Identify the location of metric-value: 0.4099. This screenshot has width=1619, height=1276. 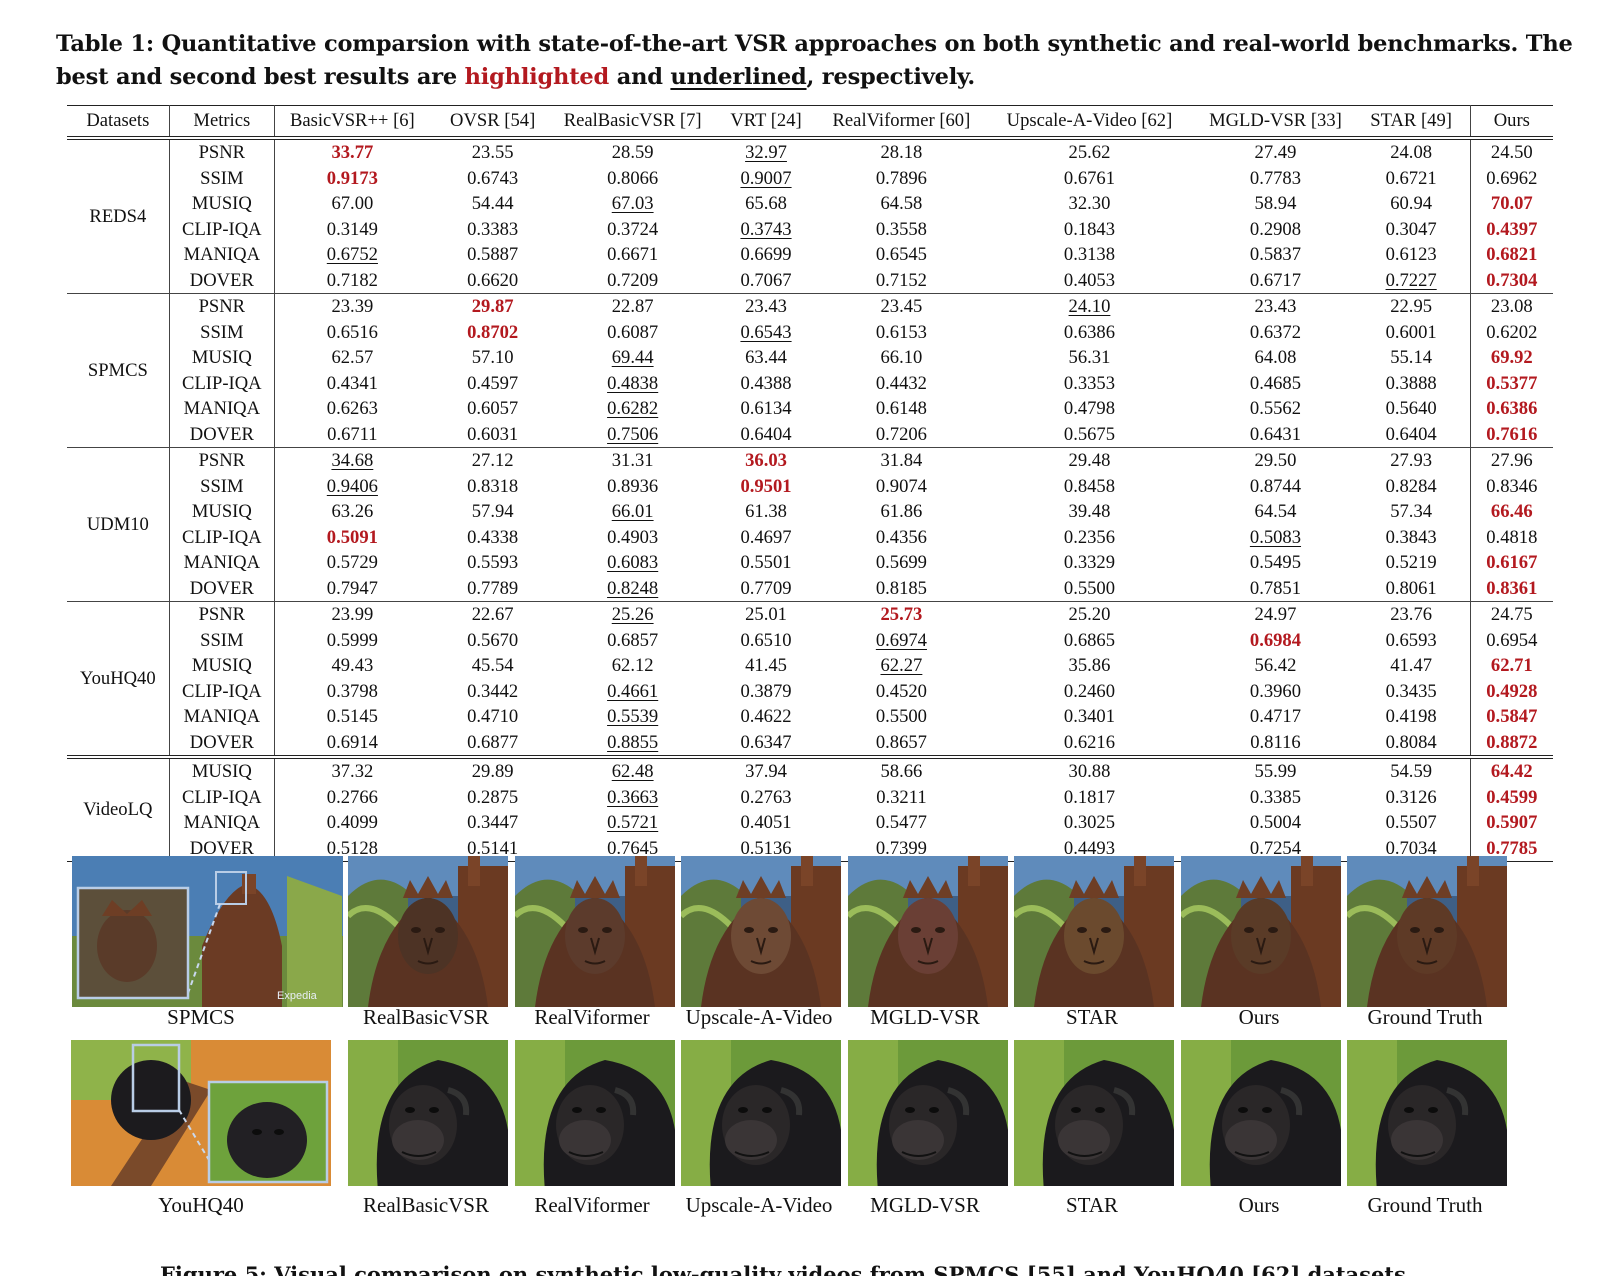
(351, 823).